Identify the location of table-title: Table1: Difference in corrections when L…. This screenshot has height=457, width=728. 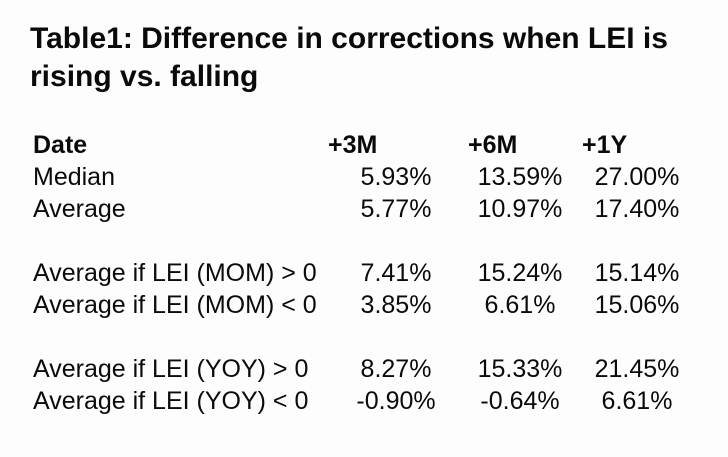
(349, 57).